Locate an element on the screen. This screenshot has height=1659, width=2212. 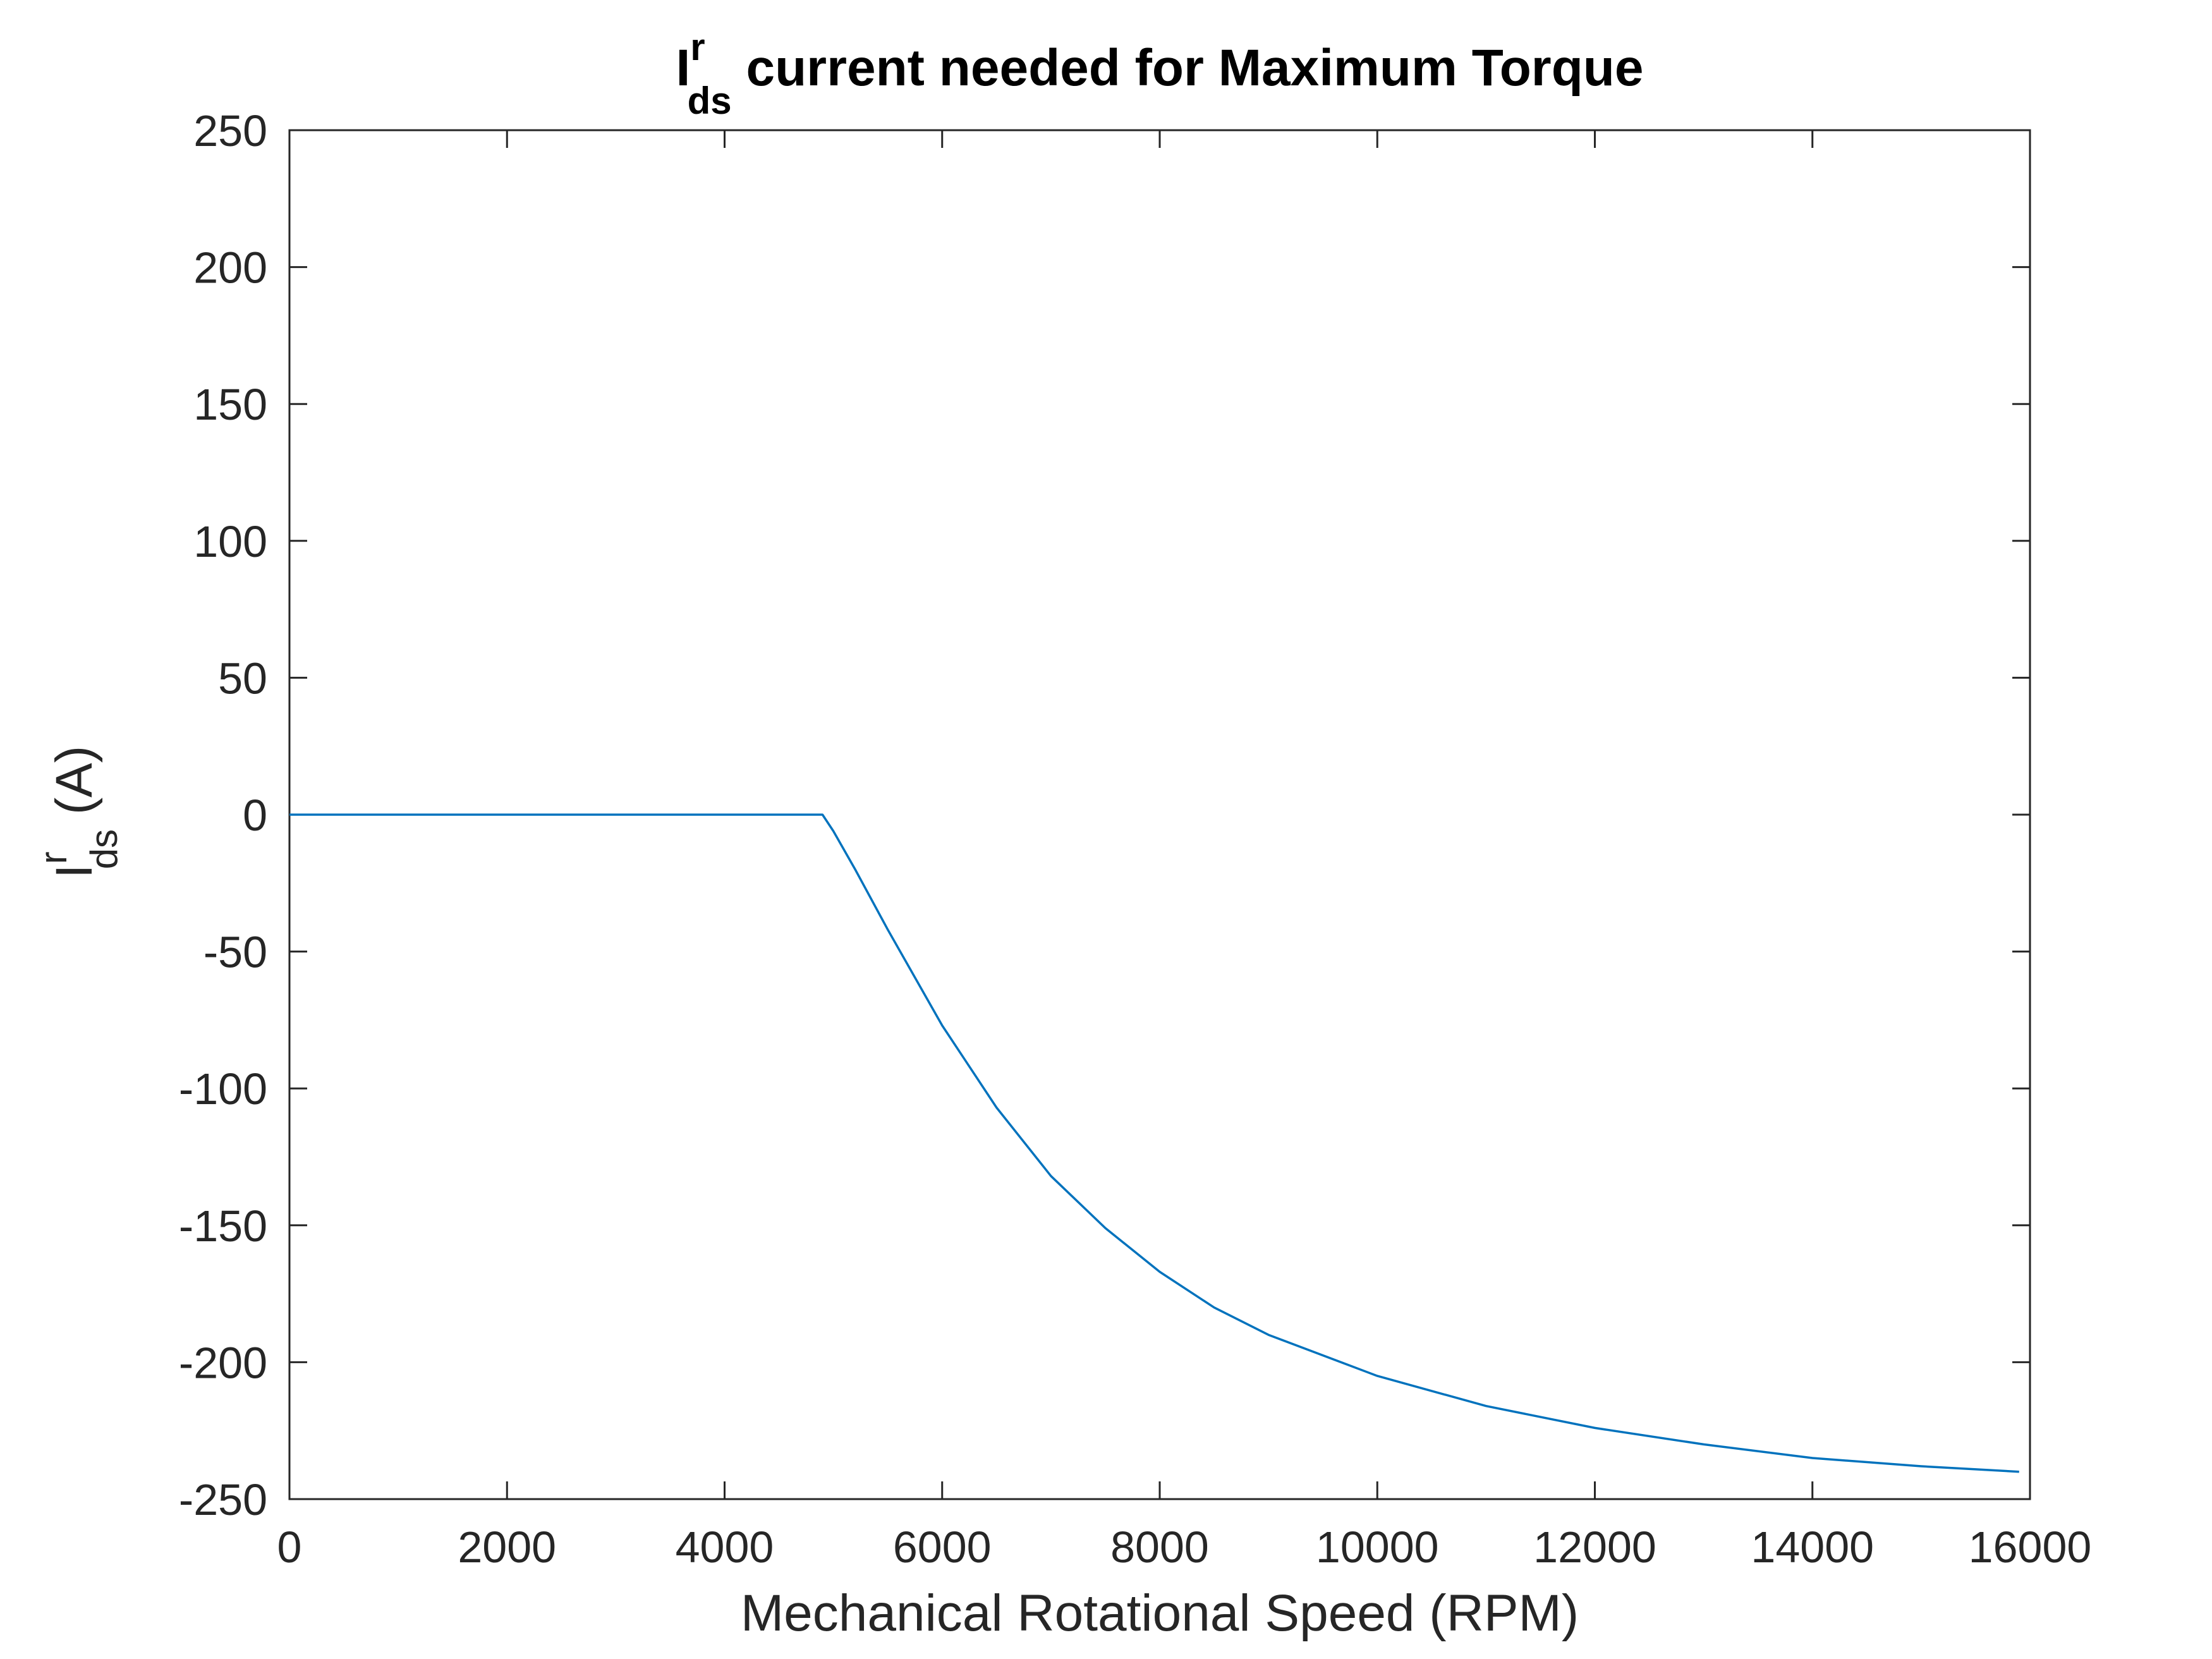
chart-title: Ir ds current needed for Maximum Torque is located at coordinates (1160, 74).